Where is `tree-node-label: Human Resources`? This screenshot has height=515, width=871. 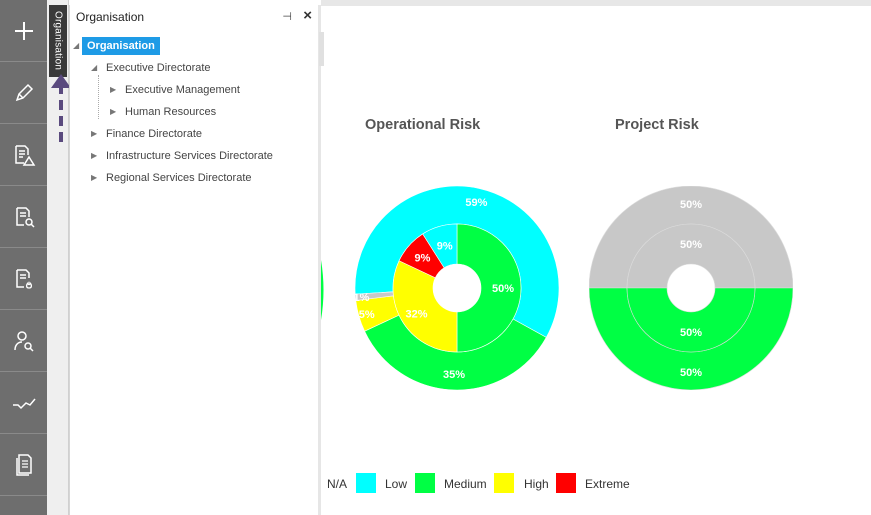
tree-node-label: Human Resources is located at coordinates (171, 112).